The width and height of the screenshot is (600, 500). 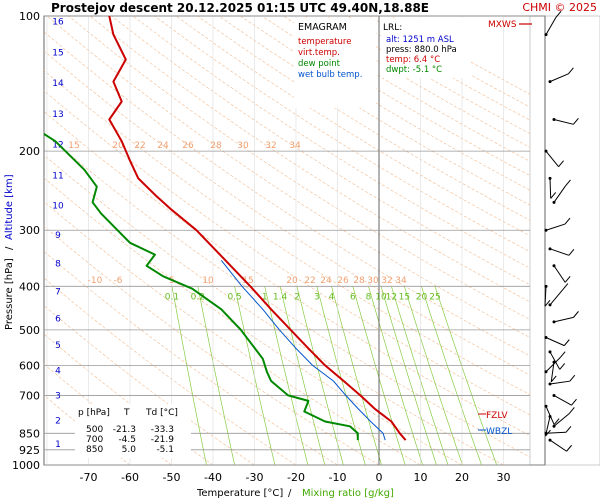 I want to click on temperature-tick-label: -20, so click(x=296, y=477).